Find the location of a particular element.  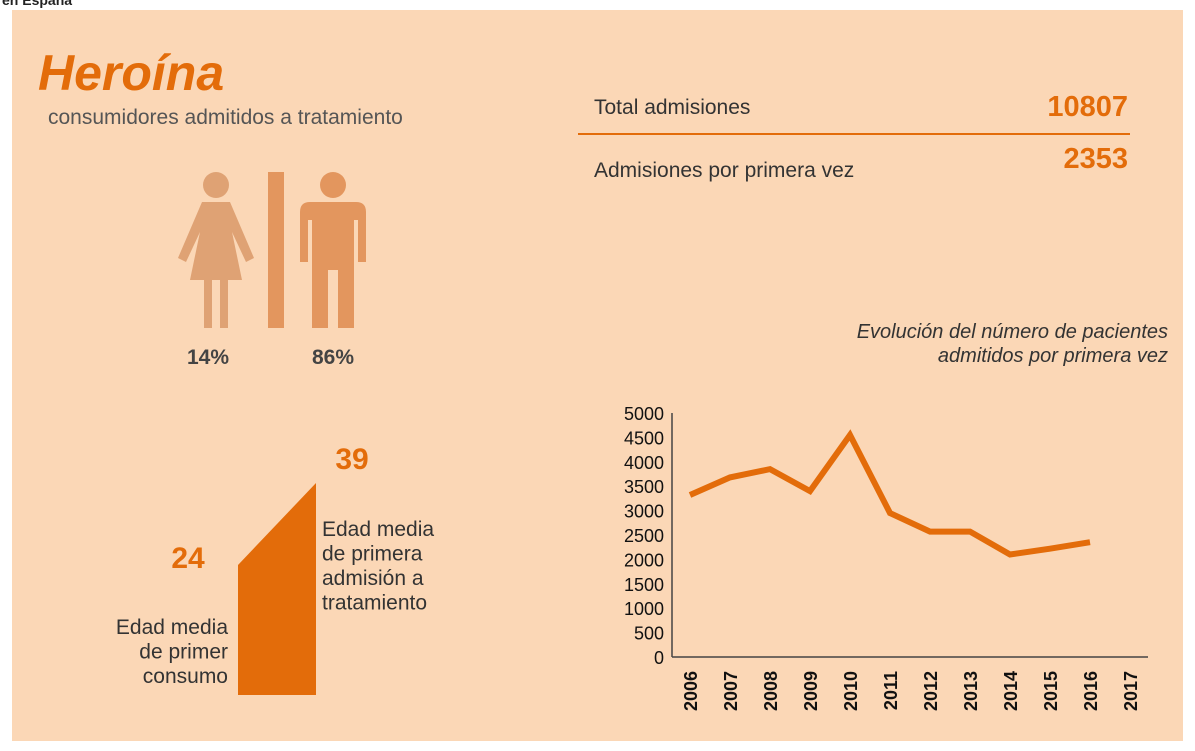

x-tick-label: 2011 is located at coordinates (891, 690).